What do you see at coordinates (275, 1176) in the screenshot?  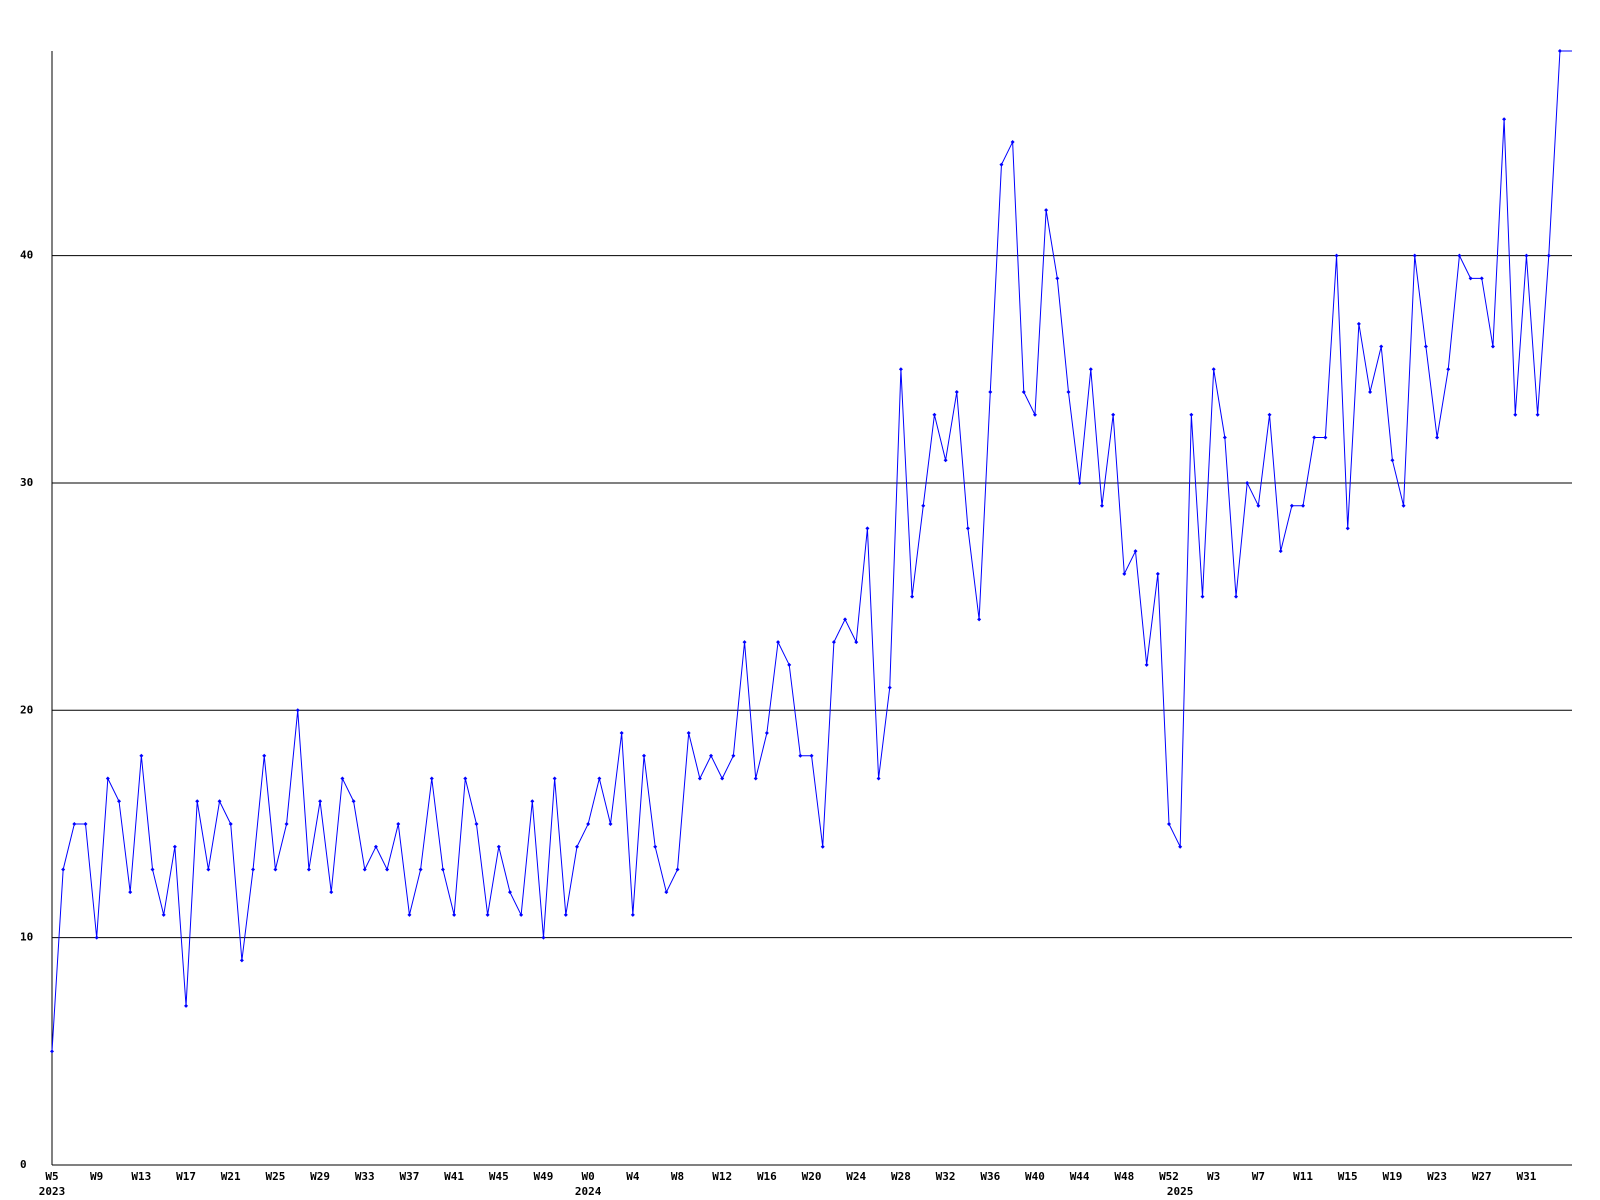 I see `x-tick-label: W25` at bounding box center [275, 1176].